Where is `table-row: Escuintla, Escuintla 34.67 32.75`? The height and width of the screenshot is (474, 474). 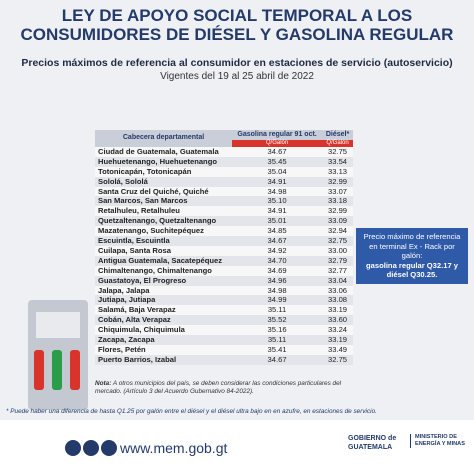 table-row: Escuintla, Escuintla 34.67 32.75 is located at coordinates (224, 241).